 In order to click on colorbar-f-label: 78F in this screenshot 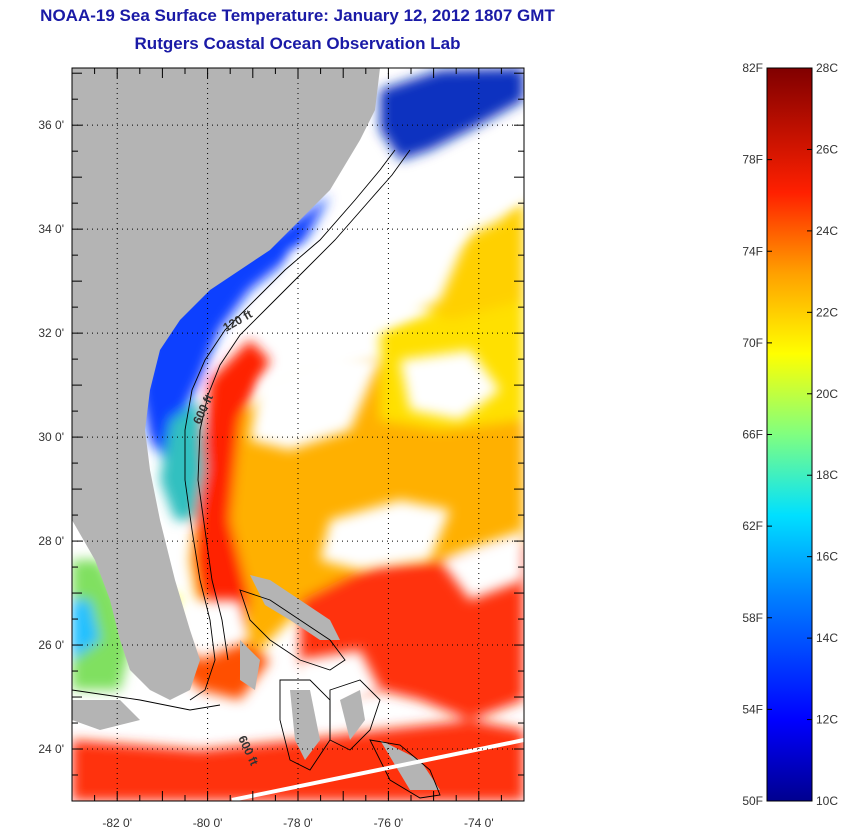, I will do `click(752, 160)`.